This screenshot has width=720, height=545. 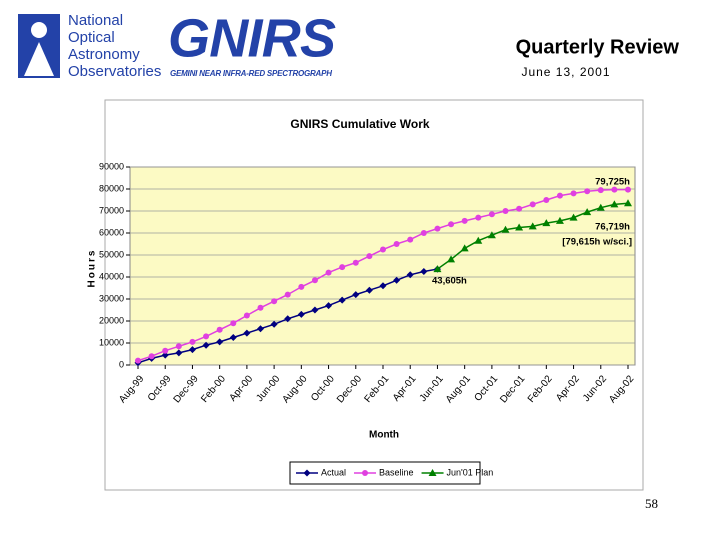 I want to click on page-number: 58, so click(x=651, y=503).